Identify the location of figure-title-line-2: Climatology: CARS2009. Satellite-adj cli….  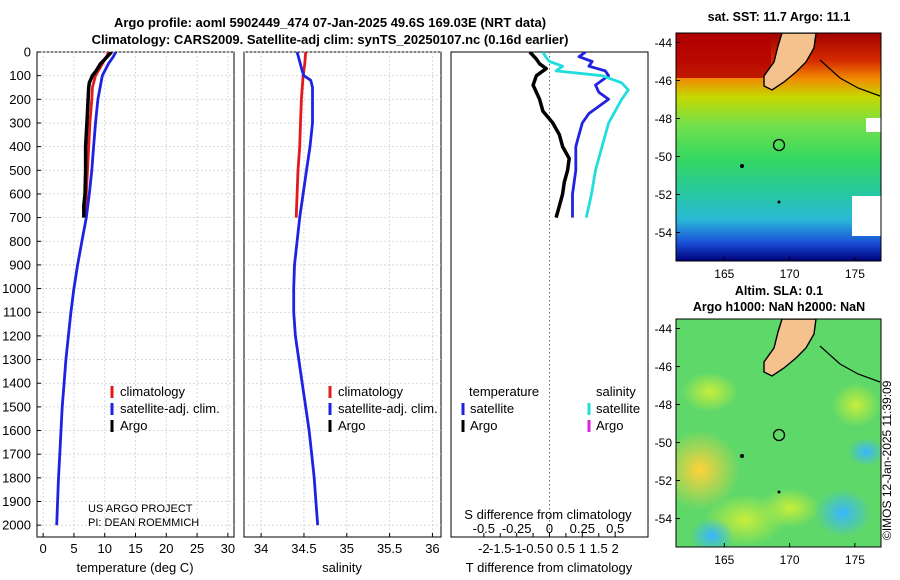
(330, 39).